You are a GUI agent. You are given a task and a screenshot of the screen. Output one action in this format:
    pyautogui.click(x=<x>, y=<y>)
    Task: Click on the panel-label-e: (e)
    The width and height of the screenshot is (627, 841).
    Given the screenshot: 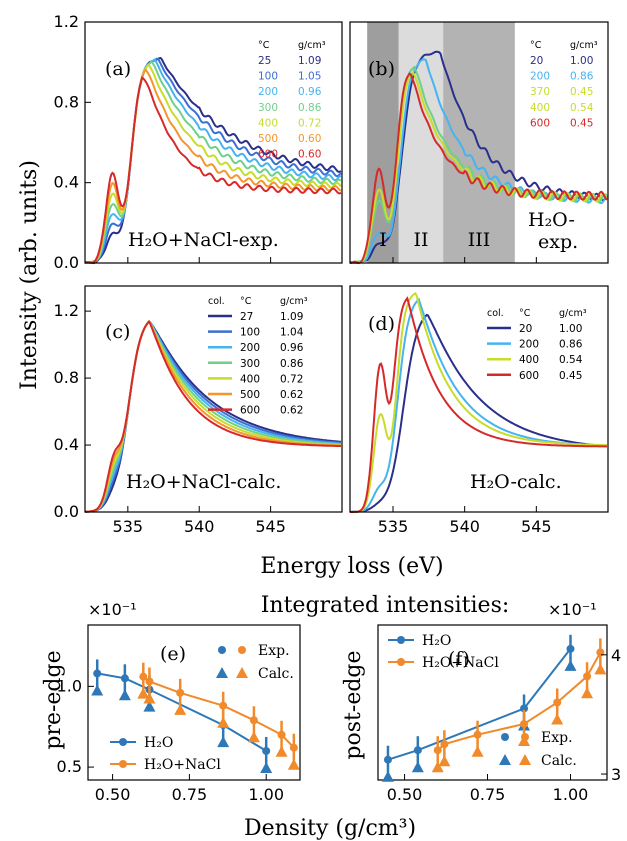 What is the action you would take?
    pyautogui.click(x=173, y=654)
    